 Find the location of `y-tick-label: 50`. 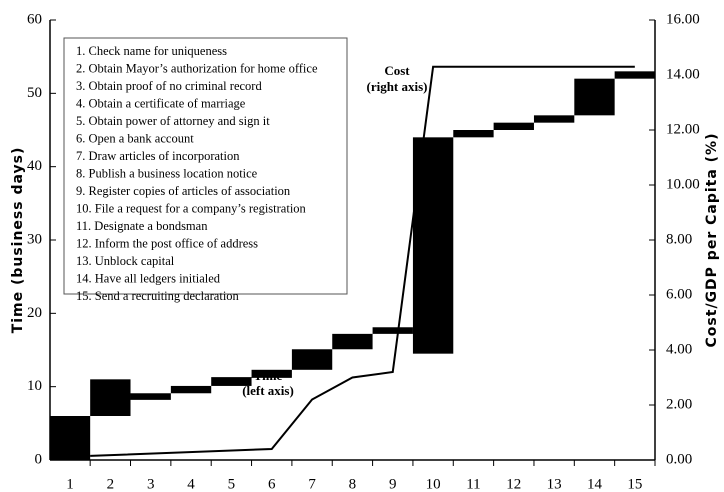

y-tick-label: 50 is located at coordinates (34, 93).